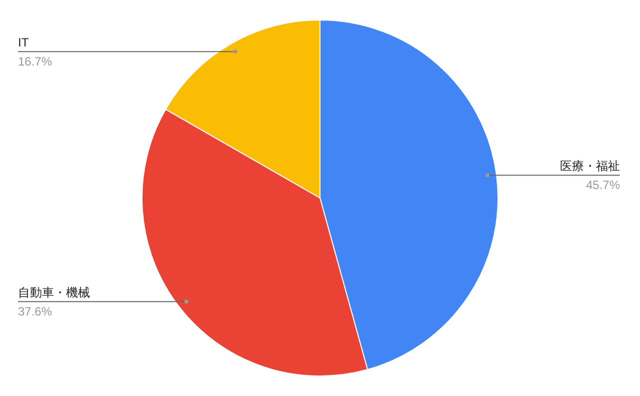  Describe the element at coordinates (24, 43) in the screenshot. I see `slice-label: IT` at that location.